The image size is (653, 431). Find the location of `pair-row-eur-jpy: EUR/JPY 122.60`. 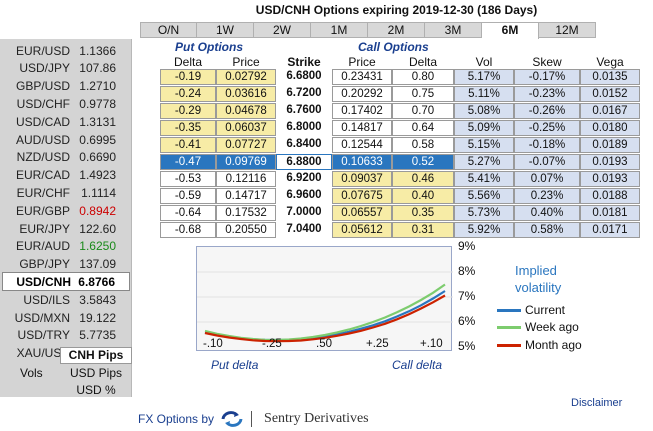

pair-row-eur-jpy: EUR/JPY 122.60 is located at coordinates (66, 228).